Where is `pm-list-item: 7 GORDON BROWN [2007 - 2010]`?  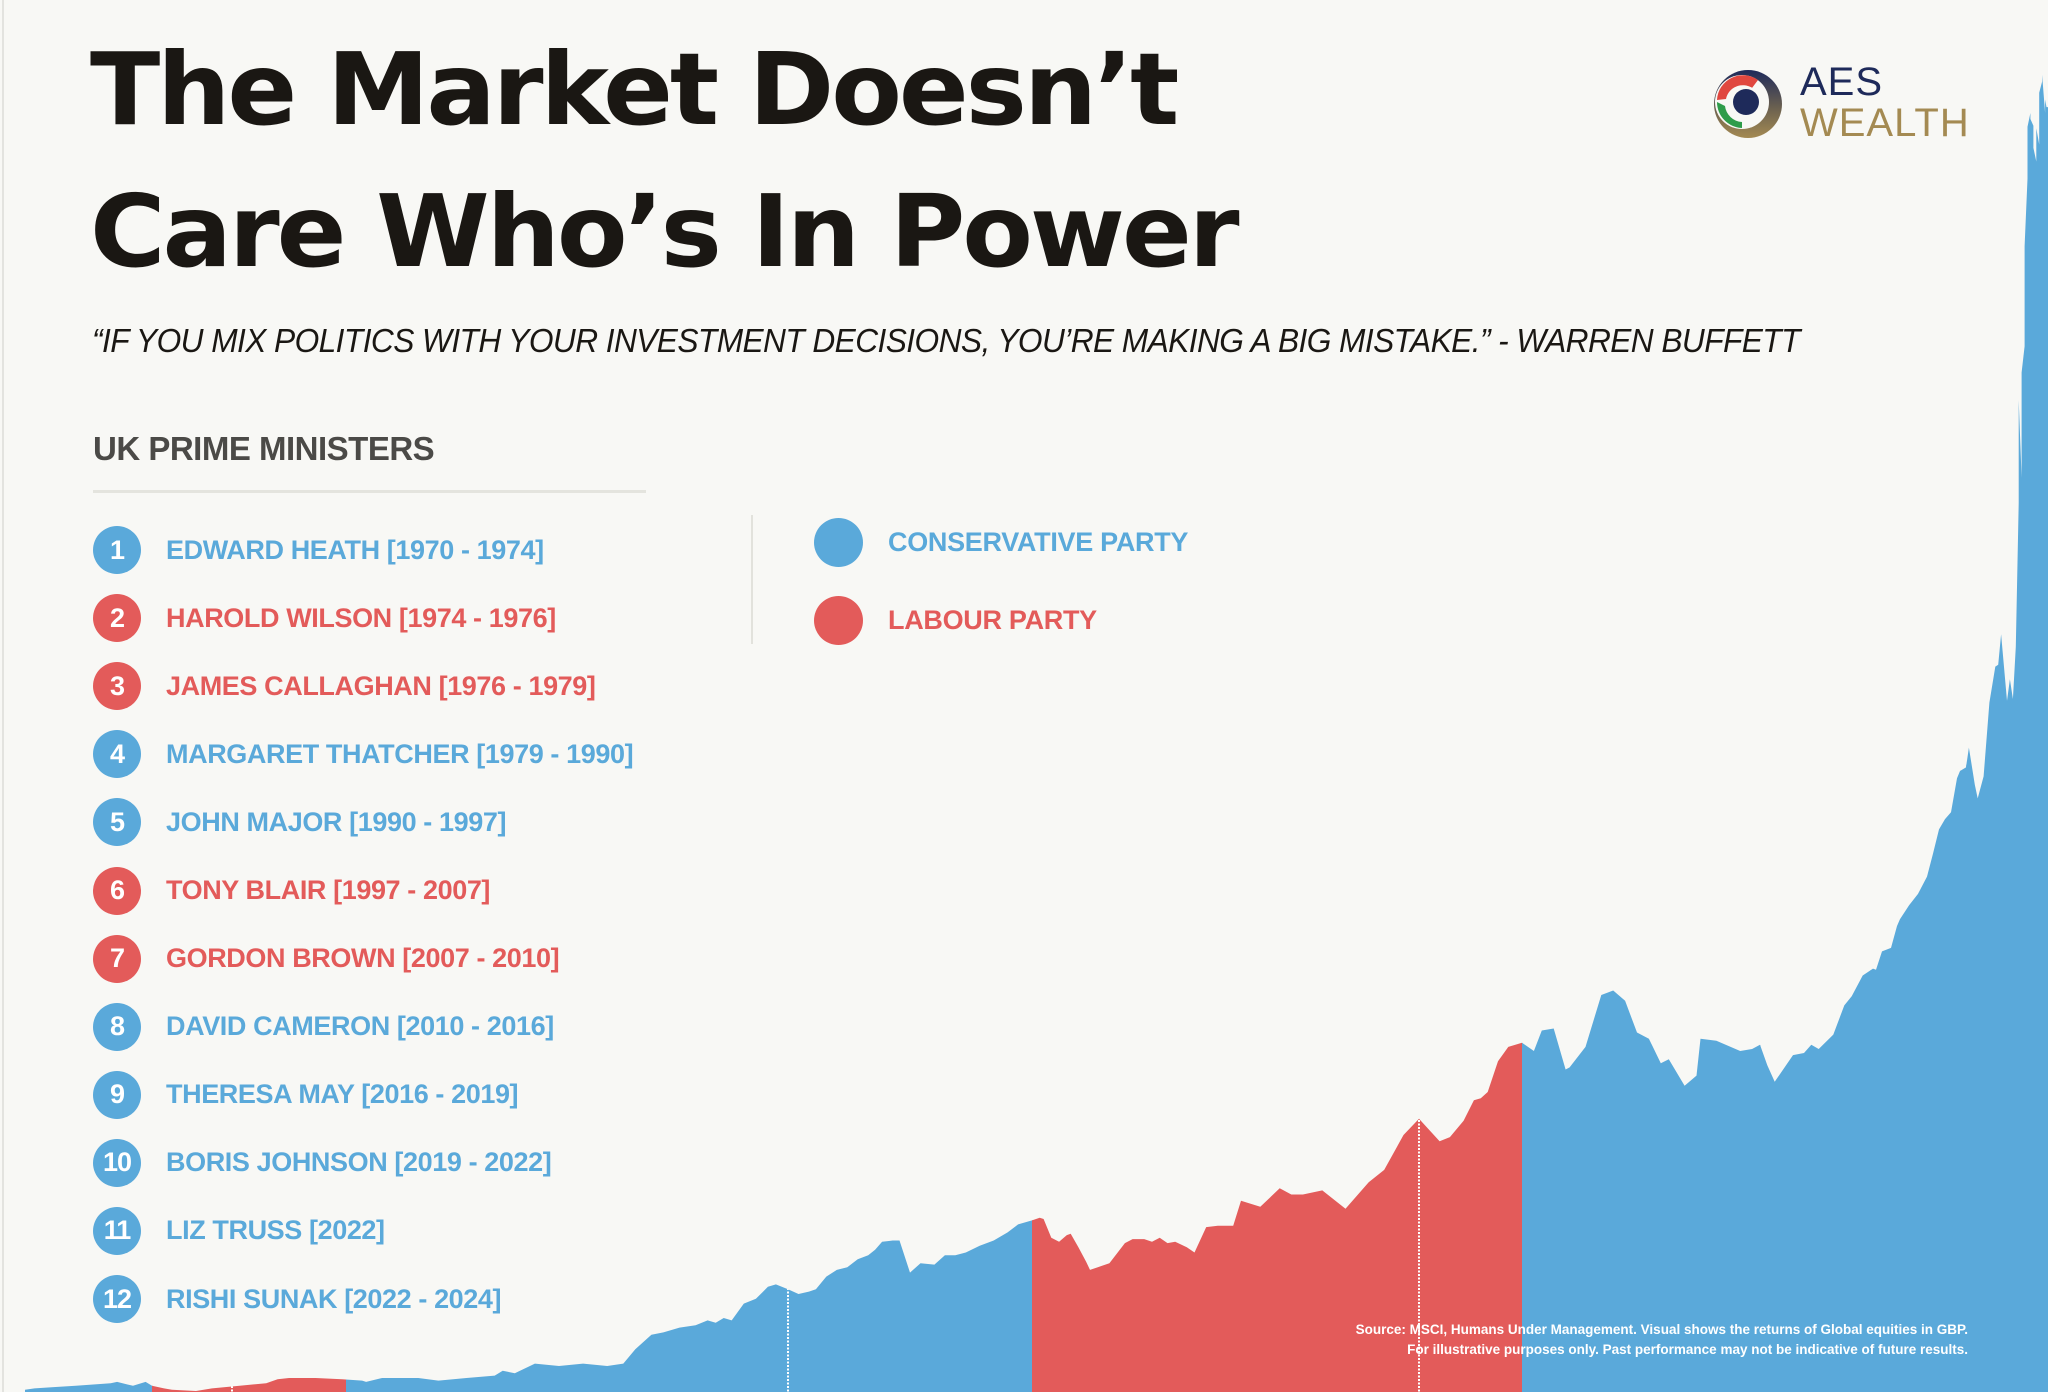 pm-list-item: 7 GORDON BROWN [2007 - 2010] is located at coordinates (363, 959).